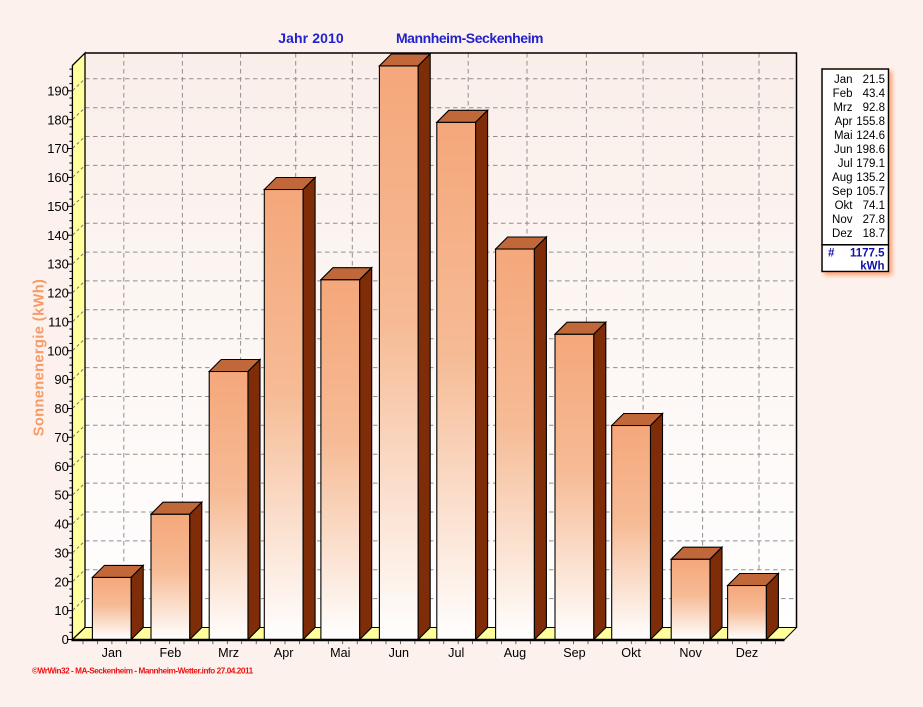 Image resolution: width=923 pixels, height=707 pixels. What do you see at coordinates (311, 38) in the screenshot?
I see `svg-text: Jahr 2010` at bounding box center [311, 38].